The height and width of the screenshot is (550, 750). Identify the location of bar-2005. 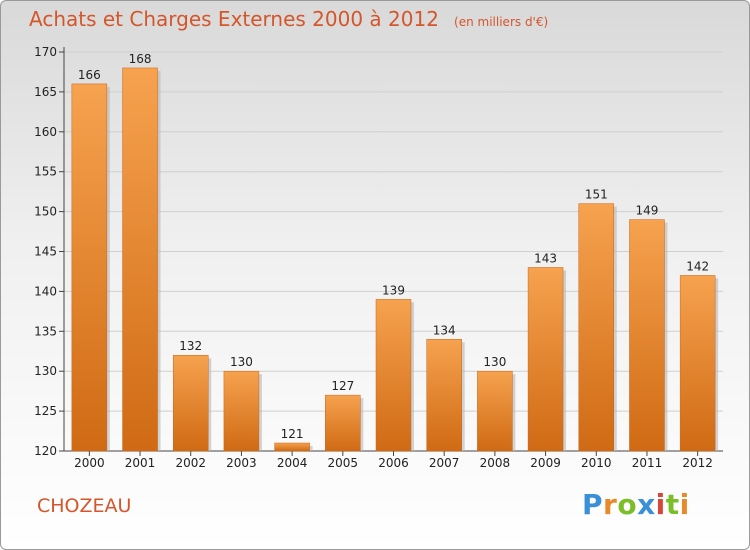
(343, 423).